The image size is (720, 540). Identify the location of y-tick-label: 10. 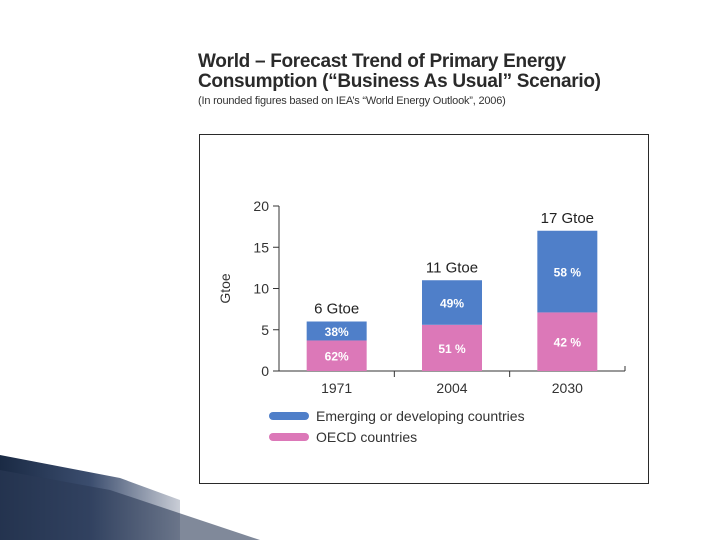
(261, 289).